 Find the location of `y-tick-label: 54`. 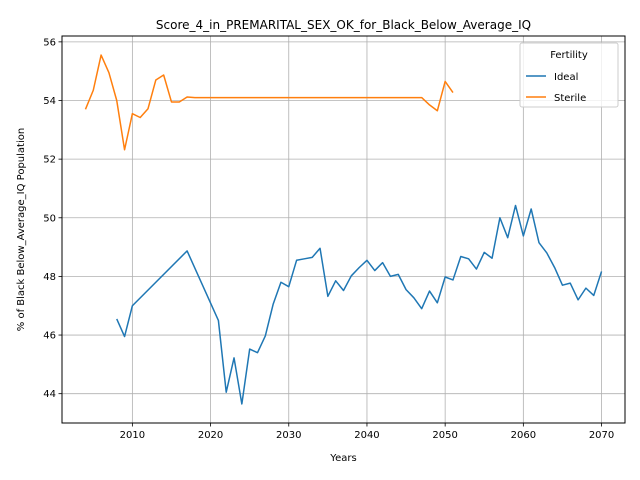

y-tick-label: 54 is located at coordinates (49, 101).